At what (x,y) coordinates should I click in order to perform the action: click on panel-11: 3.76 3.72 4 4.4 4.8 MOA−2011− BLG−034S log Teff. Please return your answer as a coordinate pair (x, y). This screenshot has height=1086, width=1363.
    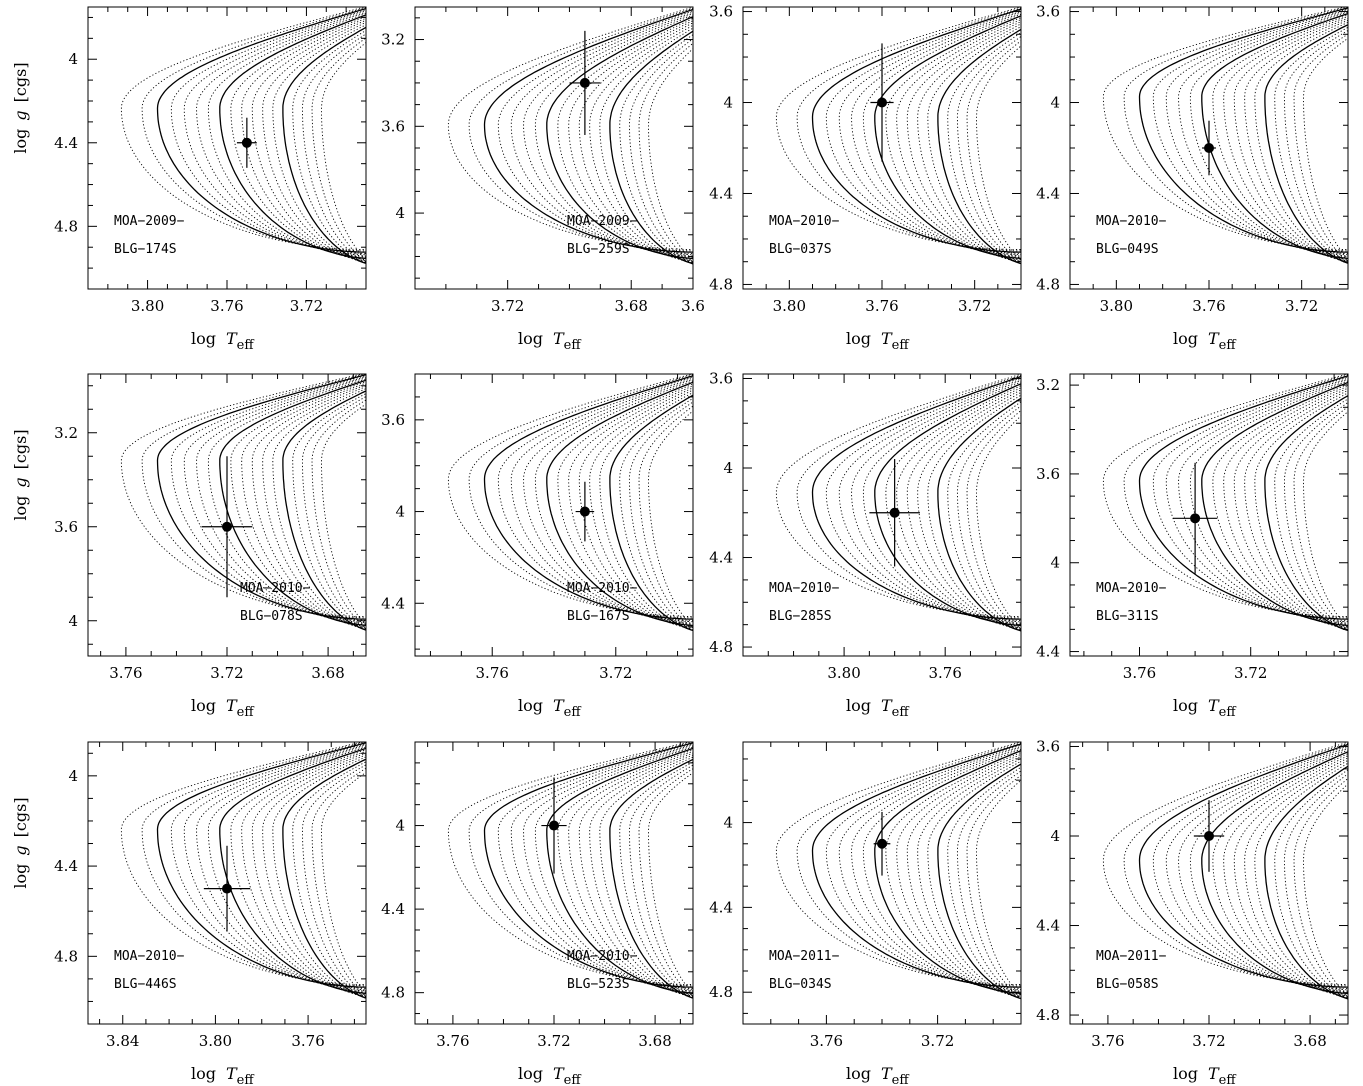
    Looking at the image, I should click on (865, 913).